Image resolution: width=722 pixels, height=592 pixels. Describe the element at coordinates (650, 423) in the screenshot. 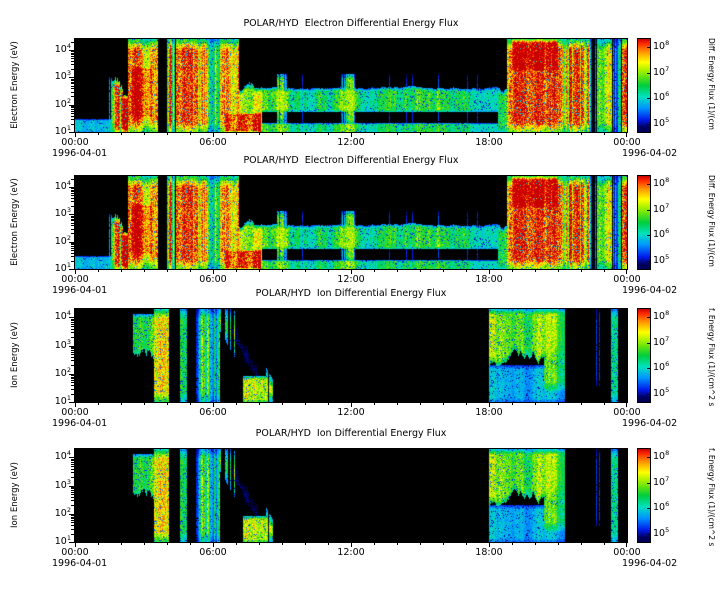

I see `date-label-end: 1996-04-02` at that location.